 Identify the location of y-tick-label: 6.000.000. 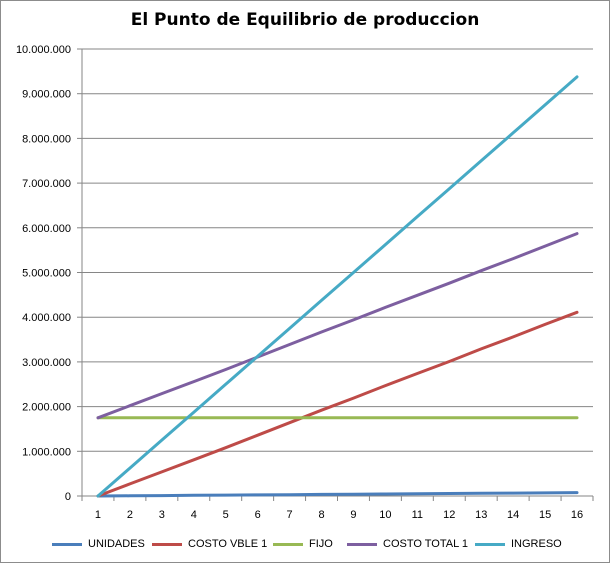
(46, 229).